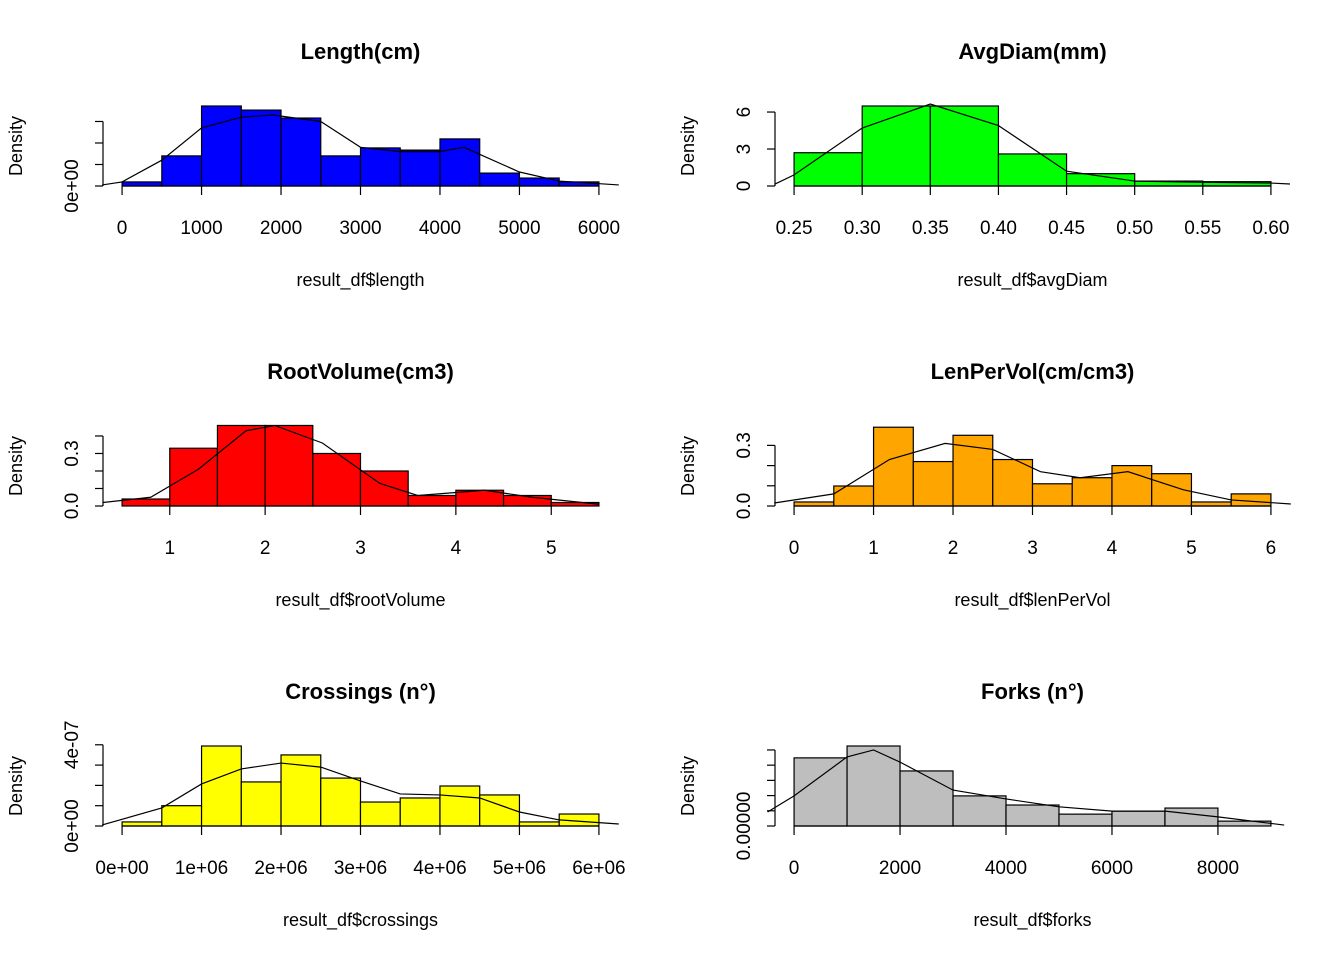  I want to click on x-axis-label: result_df$lenPerVol, so click(1032, 600).